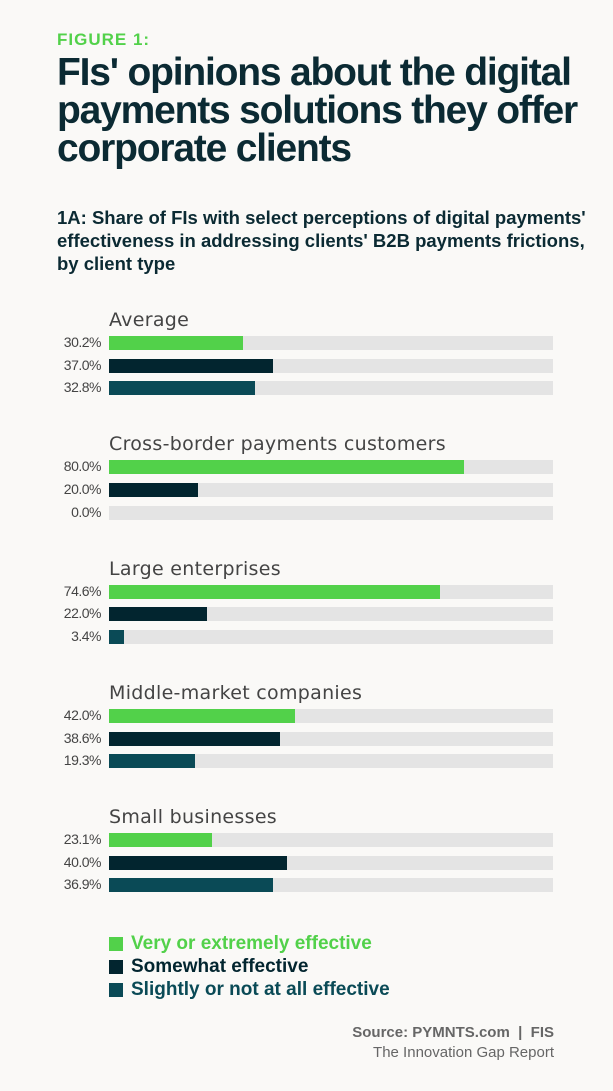 Image resolution: width=613 pixels, height=1091 pixels. I want to click on data-label: 37.0%, so click(82, 364).